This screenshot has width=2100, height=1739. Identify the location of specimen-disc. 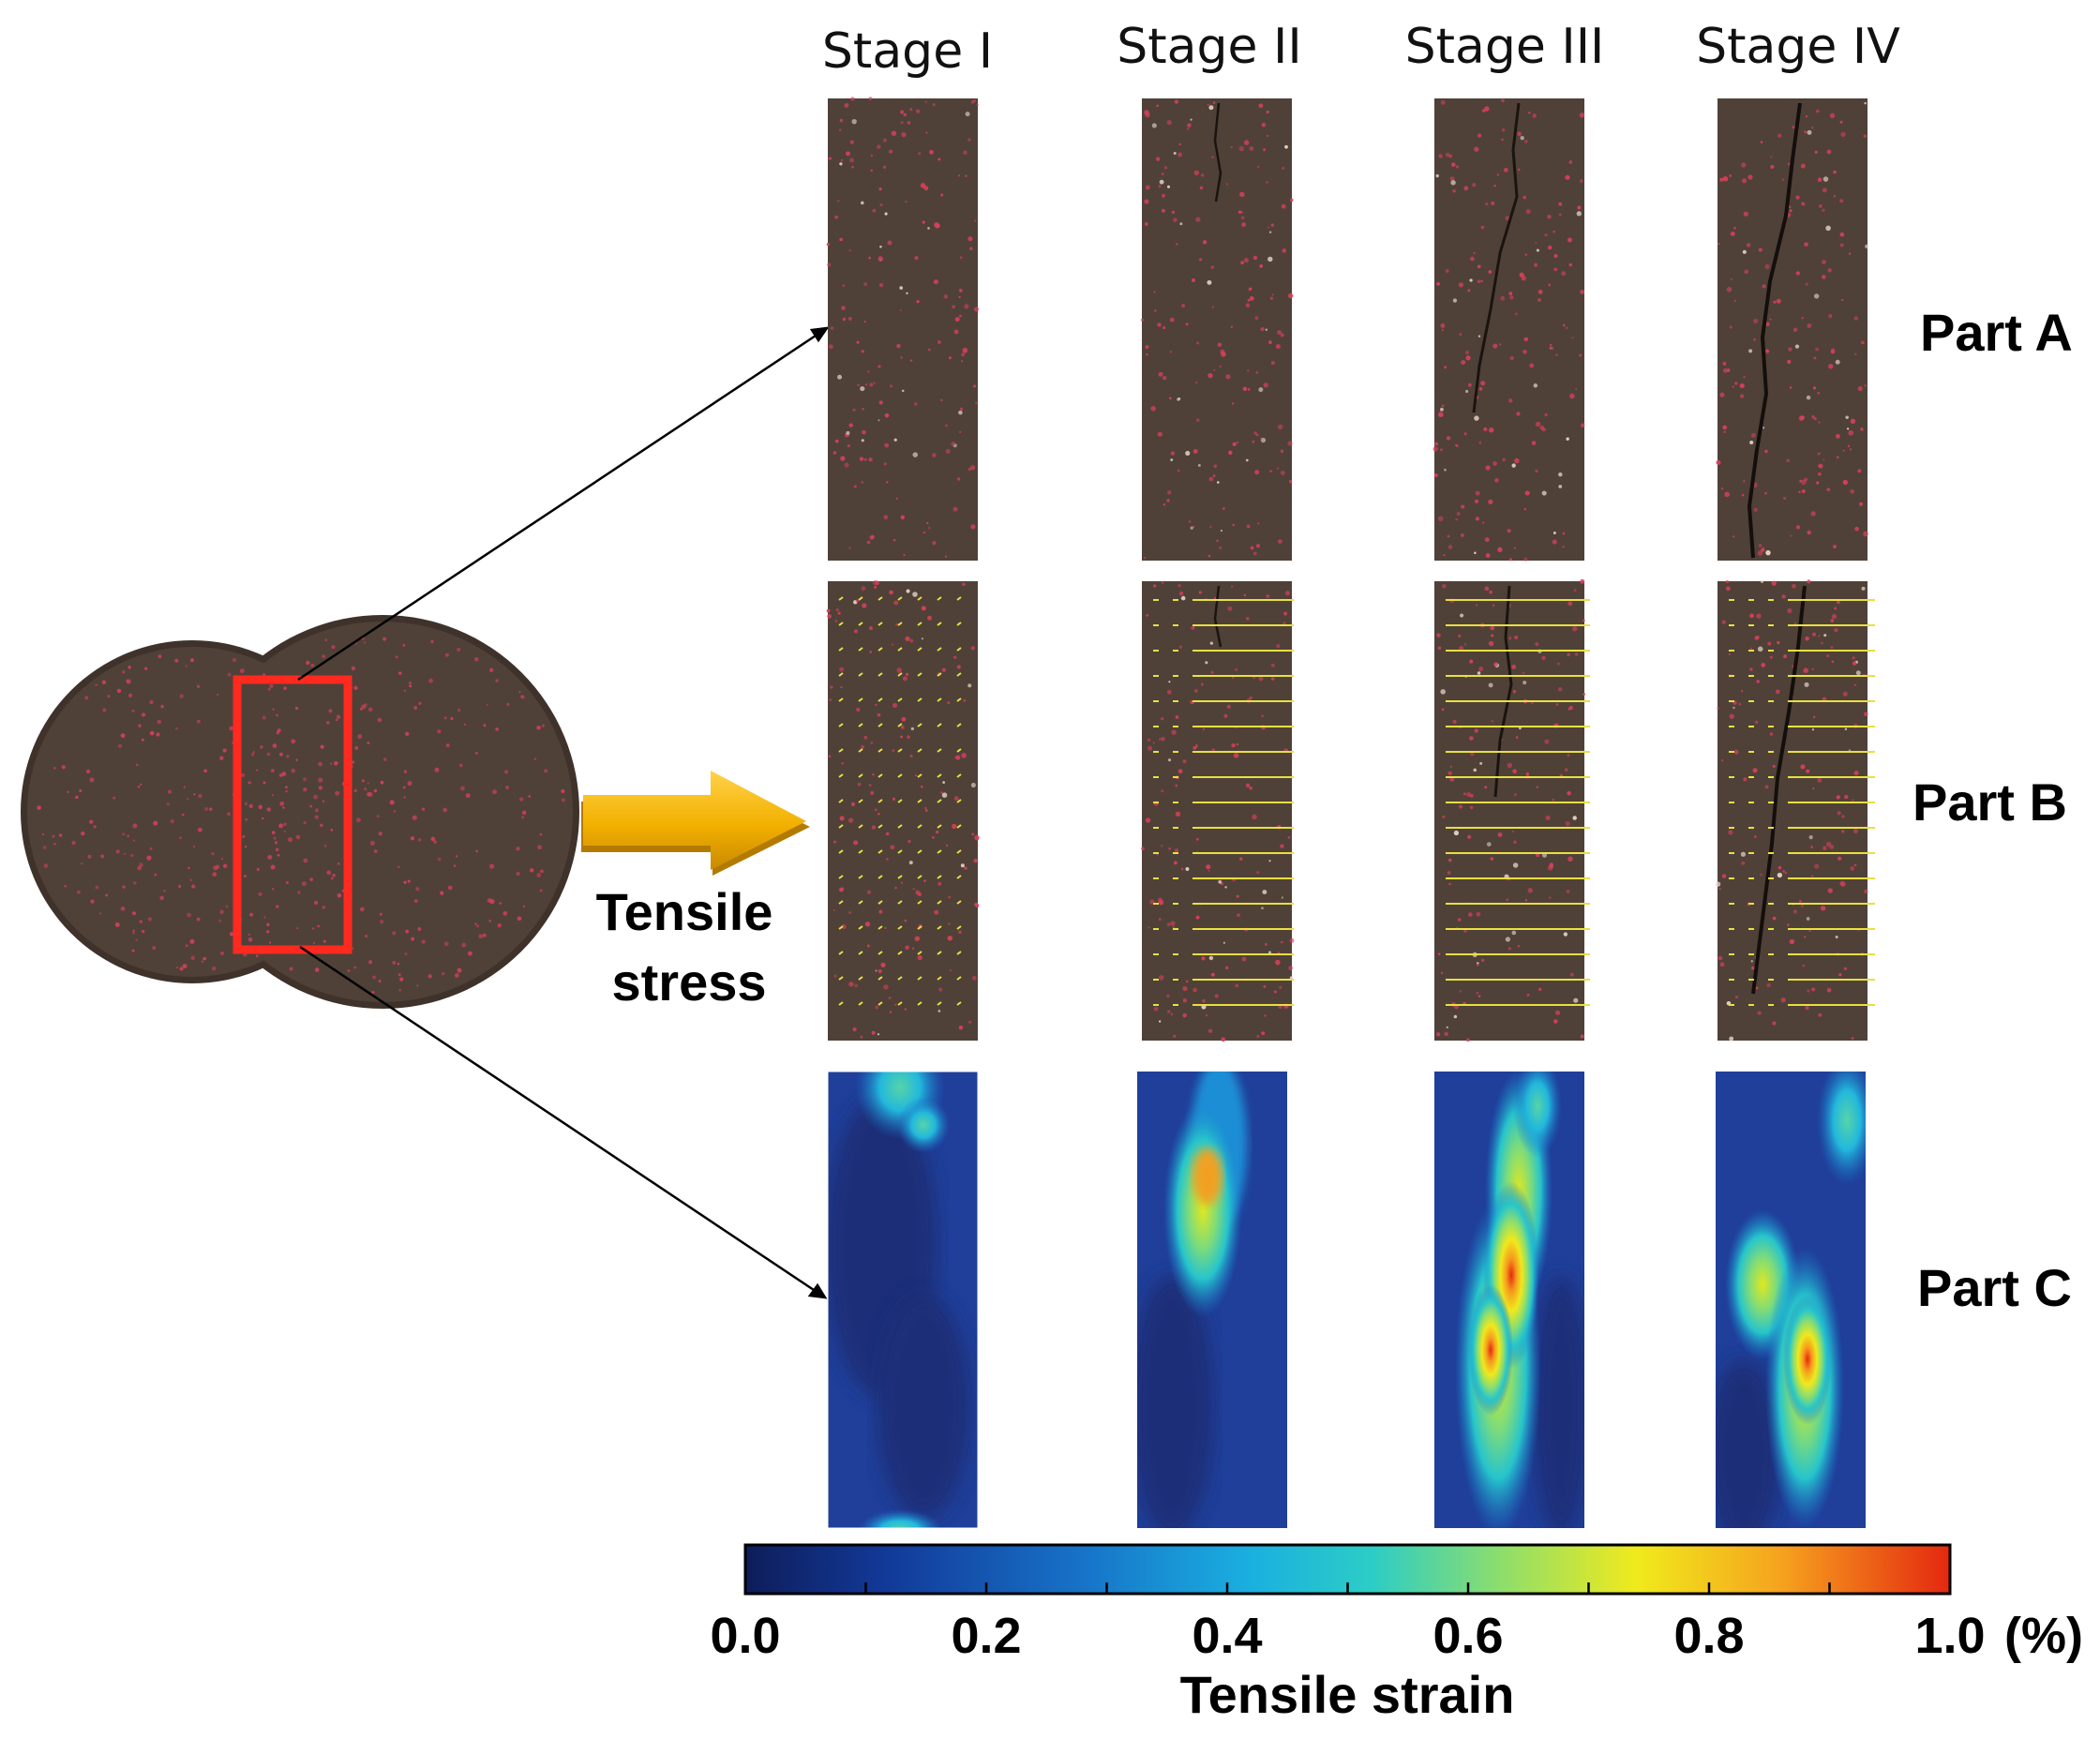
(300, 812).